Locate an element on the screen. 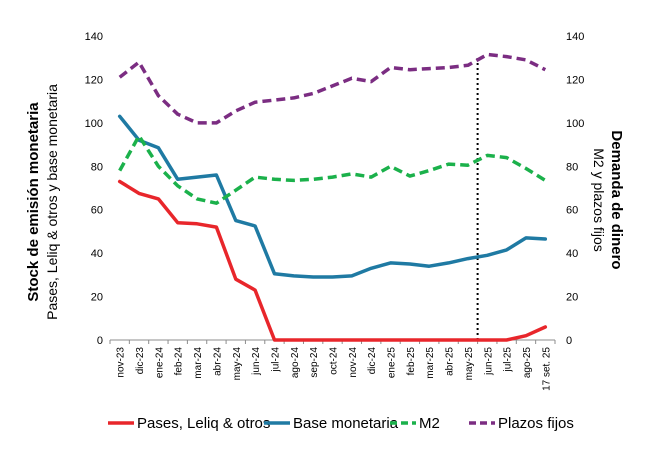 The image size is (650, 455). x-category-label: mar-24 is located at coordinates (198, 363).